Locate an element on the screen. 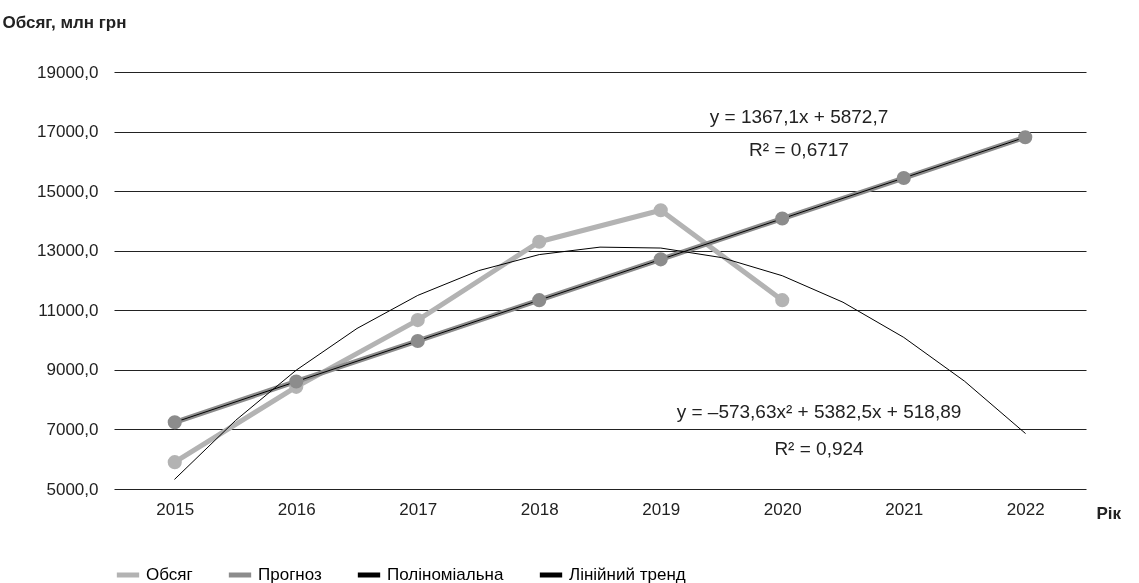 Image resolution: width=1139 pixels, height=583 pixels. annotation: R² = 0,924 is located at coordinates (819, 448).